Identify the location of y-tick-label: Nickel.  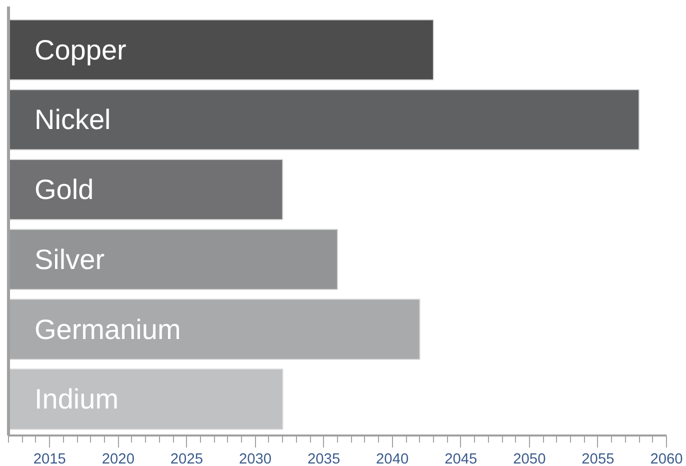
(72, 120).